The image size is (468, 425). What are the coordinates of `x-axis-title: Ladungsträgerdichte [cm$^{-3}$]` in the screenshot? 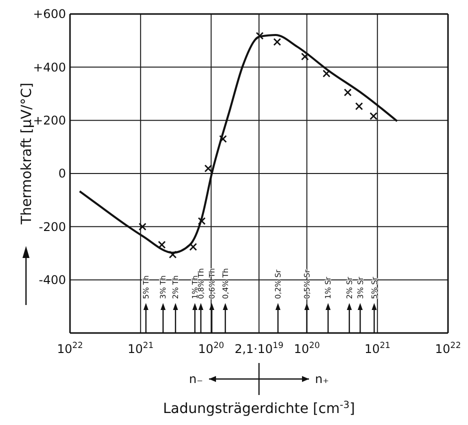 It's located at (259, 408).